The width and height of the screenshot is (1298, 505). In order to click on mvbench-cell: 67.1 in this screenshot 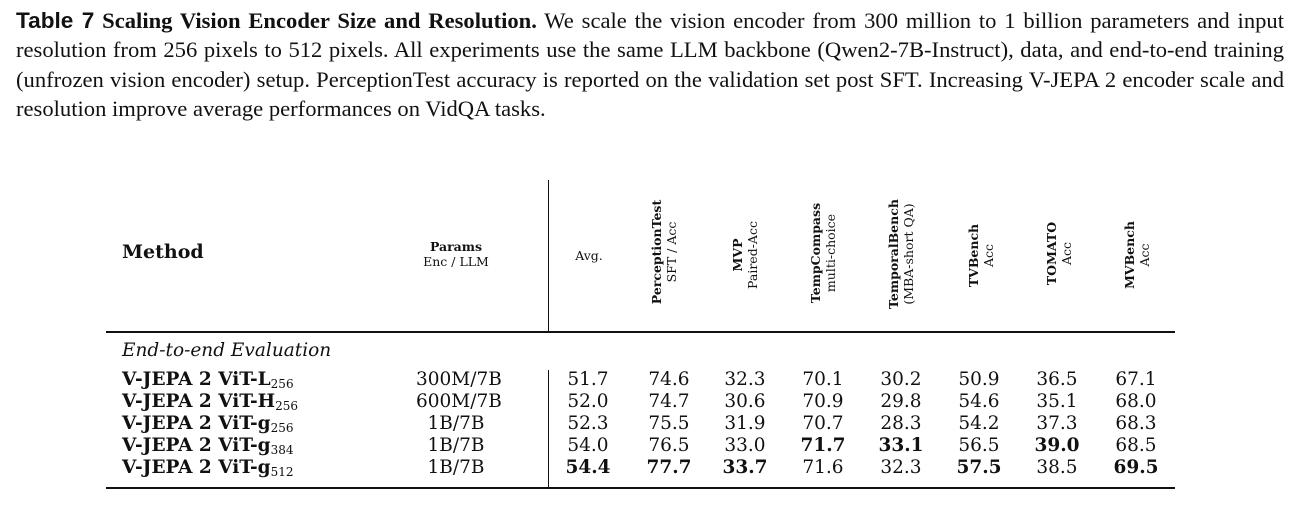, I will do `click(1136, 379)`.